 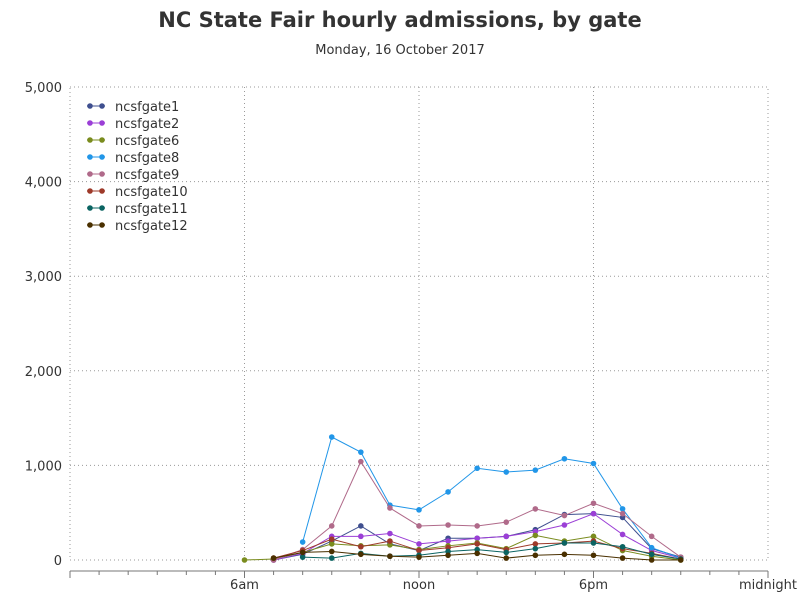 What do you see at coordinates (400, 20) in the screenshot?
I see `chart-title: NC State Fair hourly admissions, by gate` at bounding box center [400, 20].